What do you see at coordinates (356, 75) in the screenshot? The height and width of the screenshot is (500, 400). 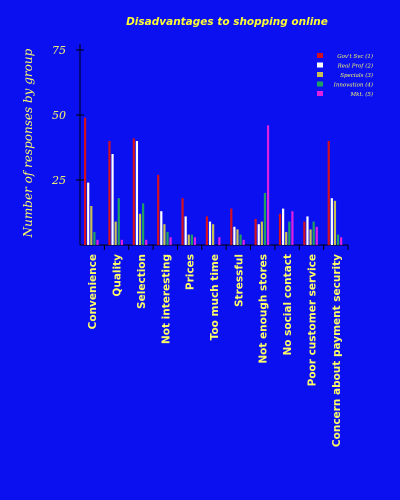 I see `legend-label: Specials (3)` at bounding box center [356, 75].